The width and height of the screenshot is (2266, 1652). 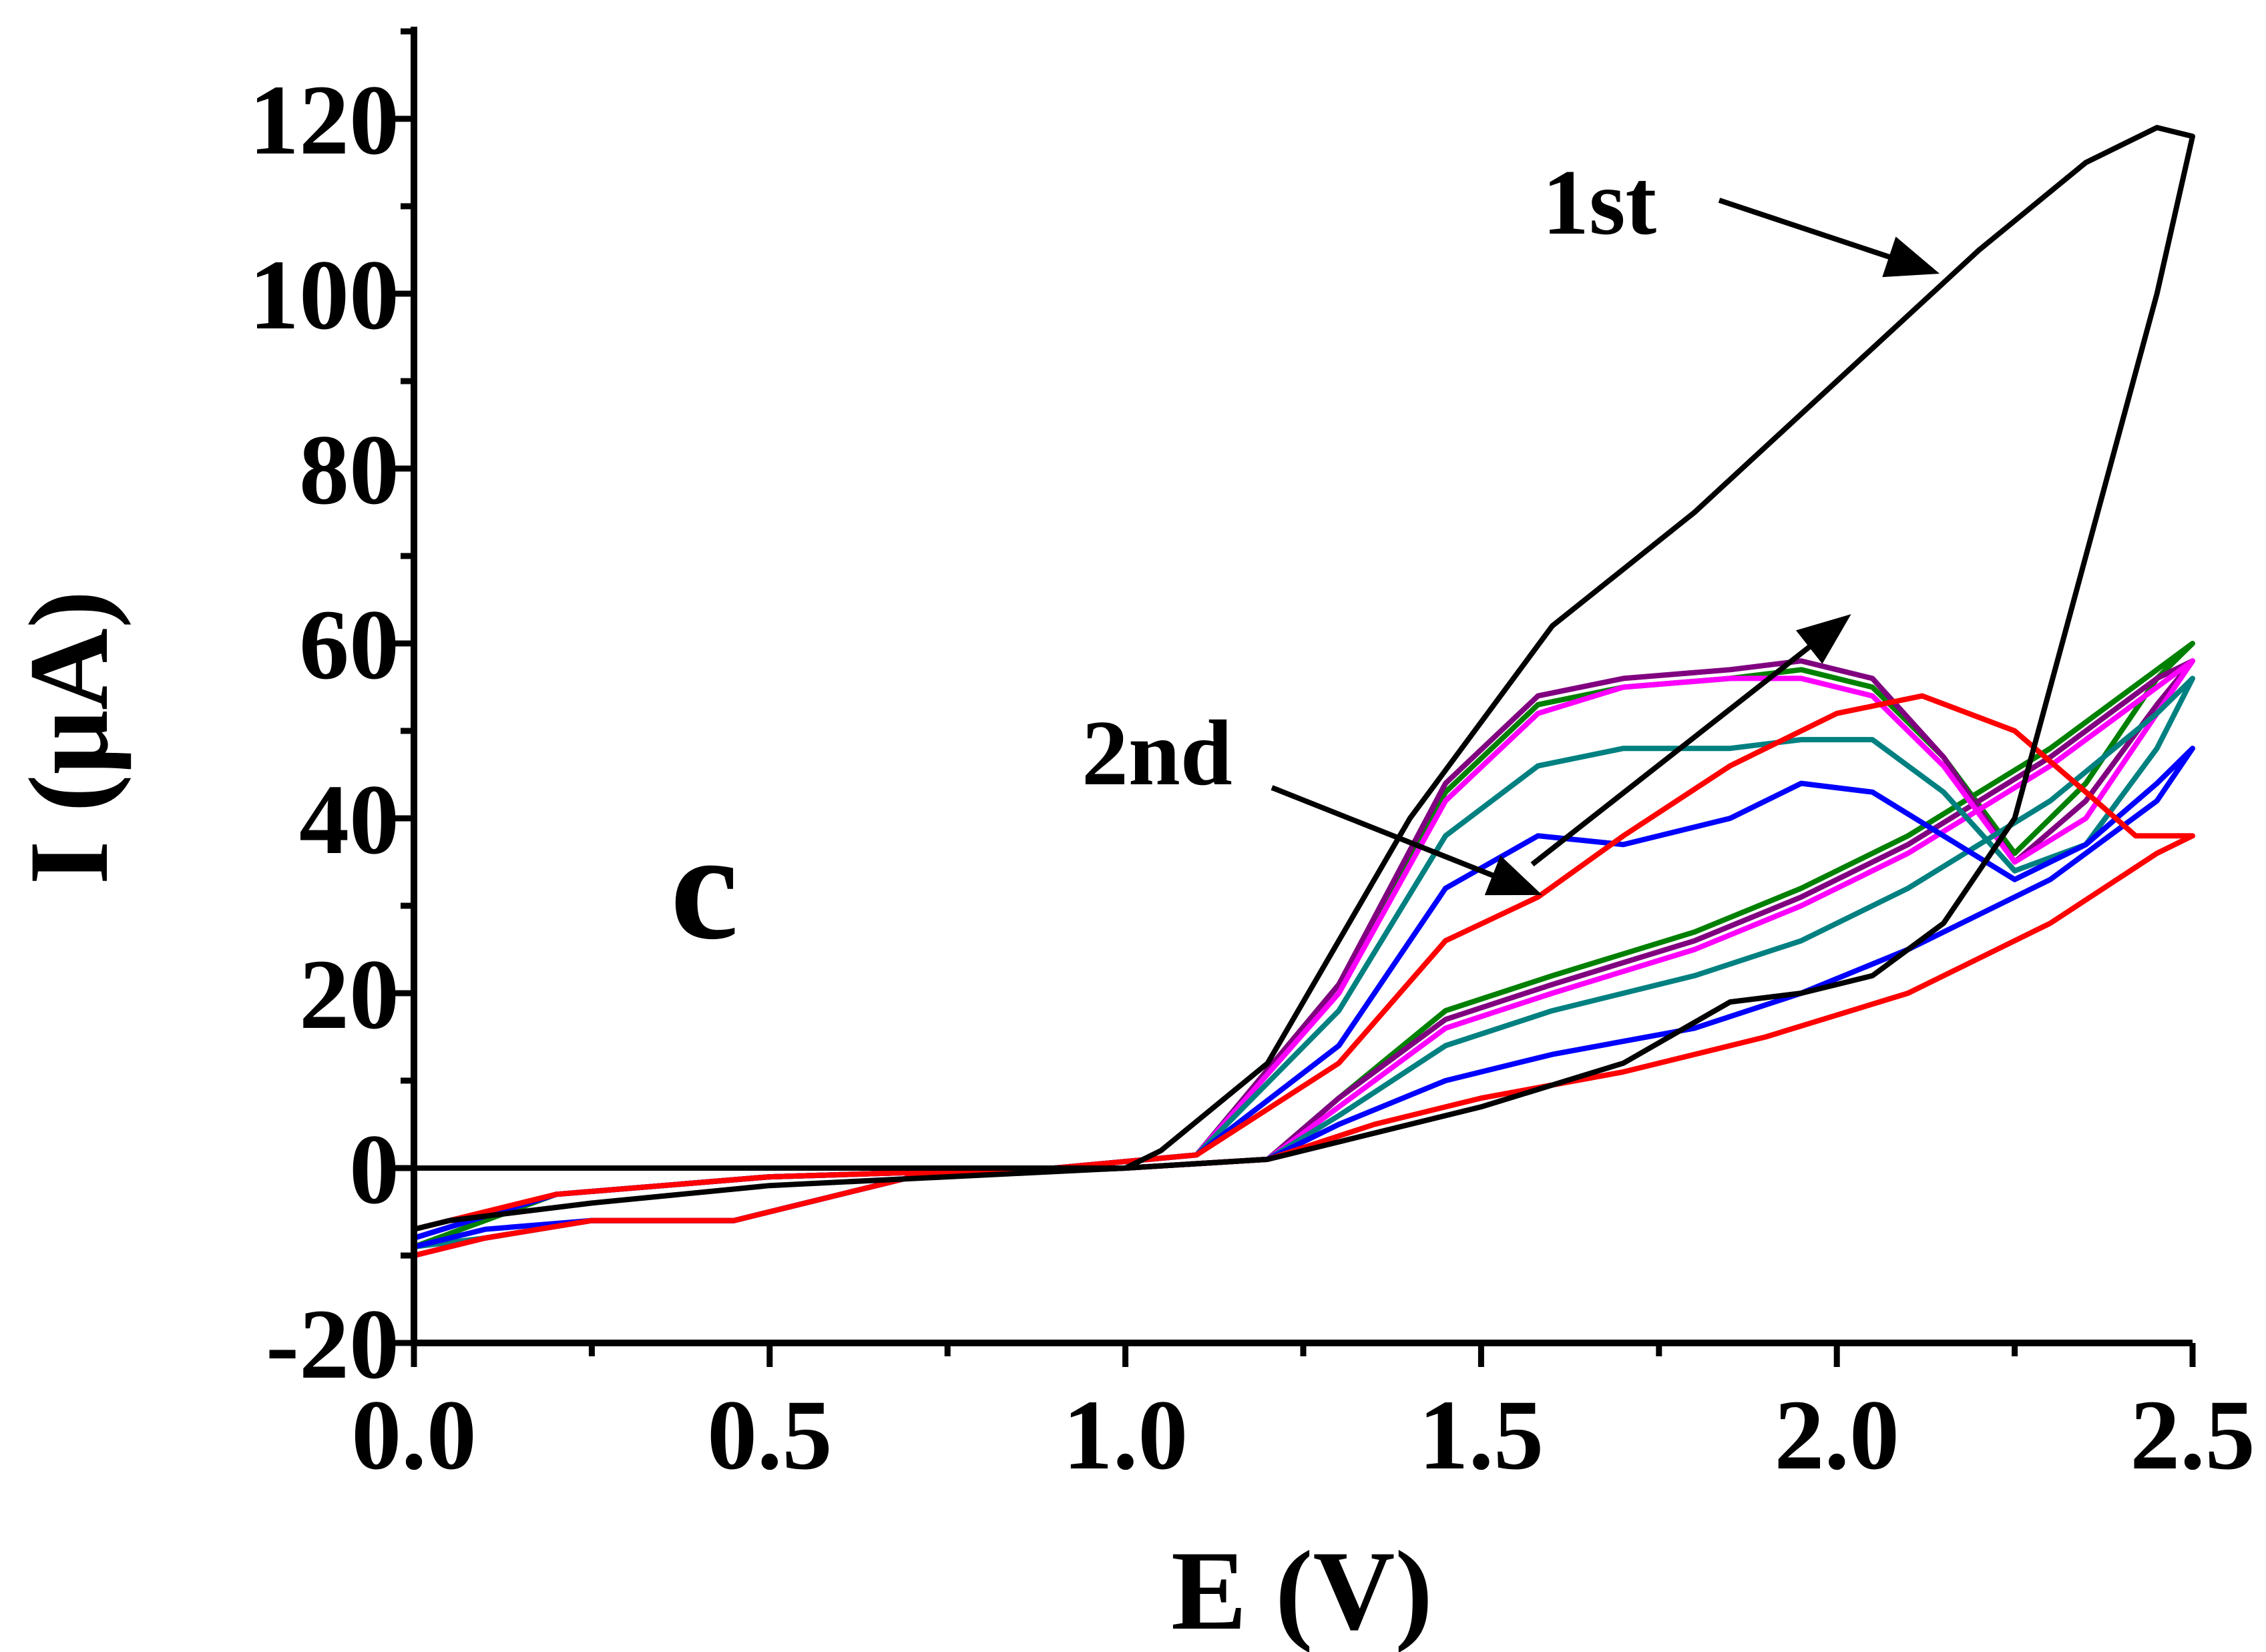 I want to click on y-tick-label: 80, so click(x=349, y=470).